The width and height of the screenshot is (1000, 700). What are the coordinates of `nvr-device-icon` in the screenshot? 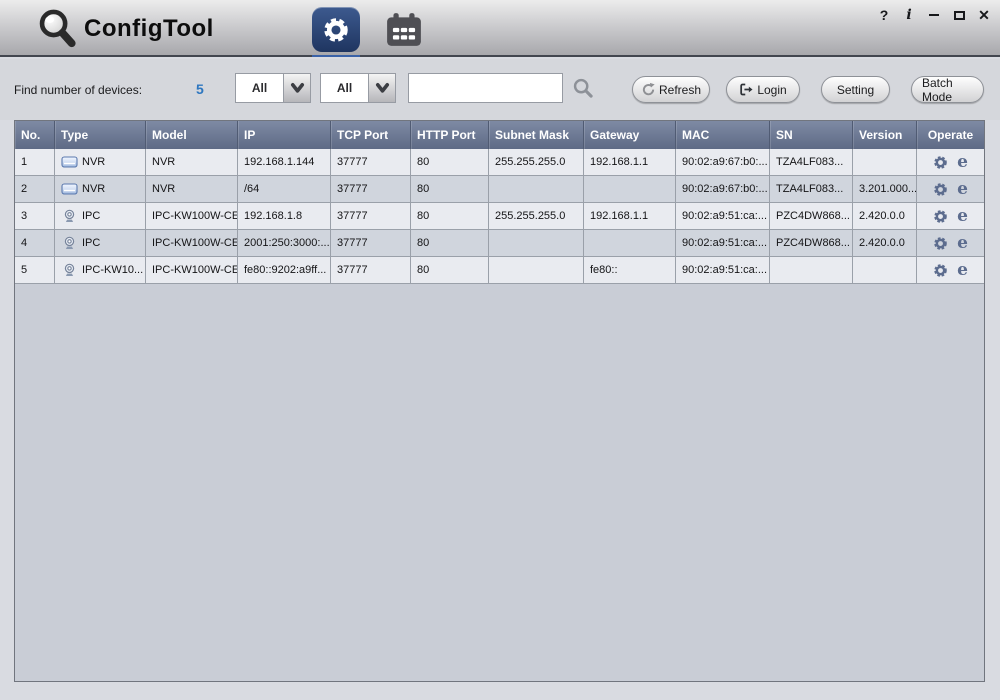 It's located at (69, 162).